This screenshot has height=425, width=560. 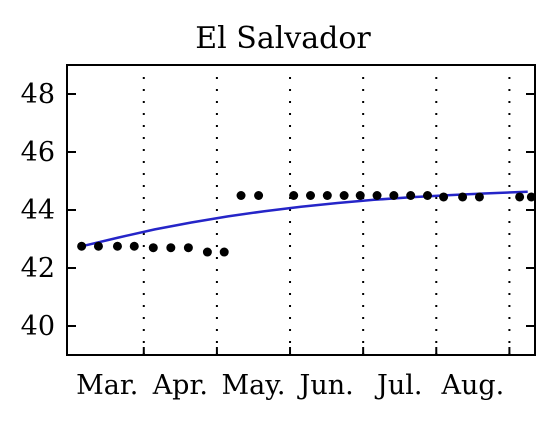 I want to click on chart-title: El Salvador, so click(x=283, y=38).